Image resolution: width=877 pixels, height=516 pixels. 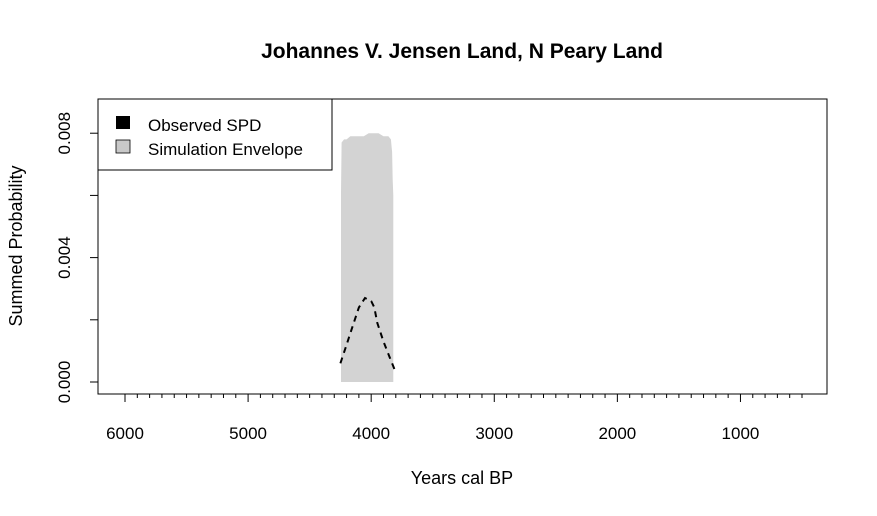 What do you see at coordinates (371, 433) in the screenshot?
I see `x-tick-label: 4000` at bounding box center [371, 433].